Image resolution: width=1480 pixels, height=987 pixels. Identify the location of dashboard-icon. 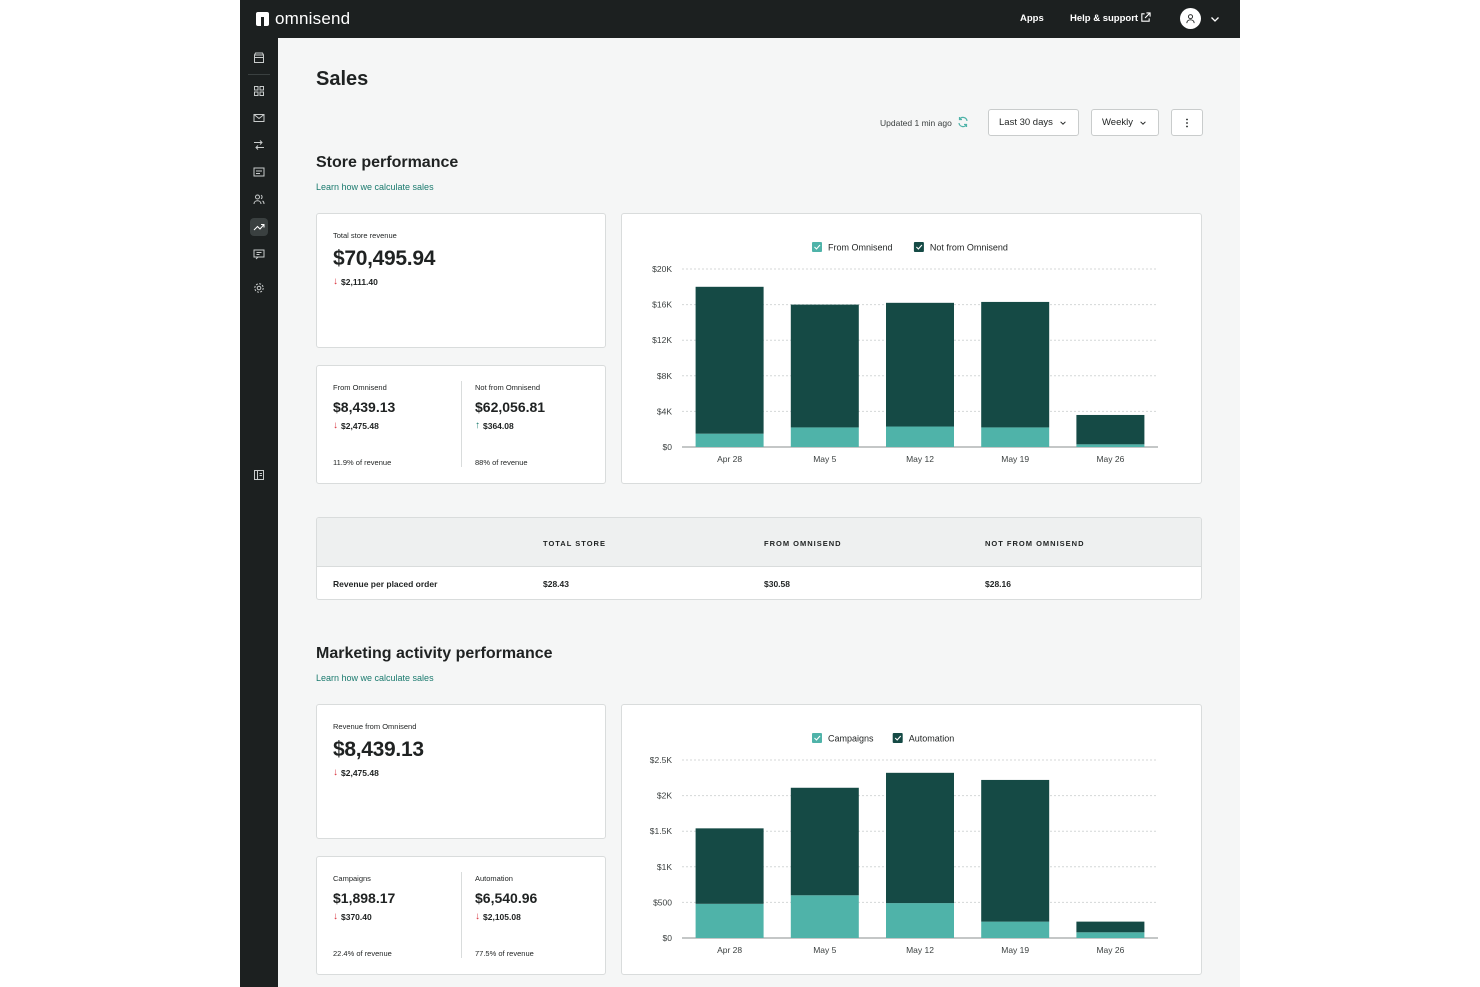
(259, 91).